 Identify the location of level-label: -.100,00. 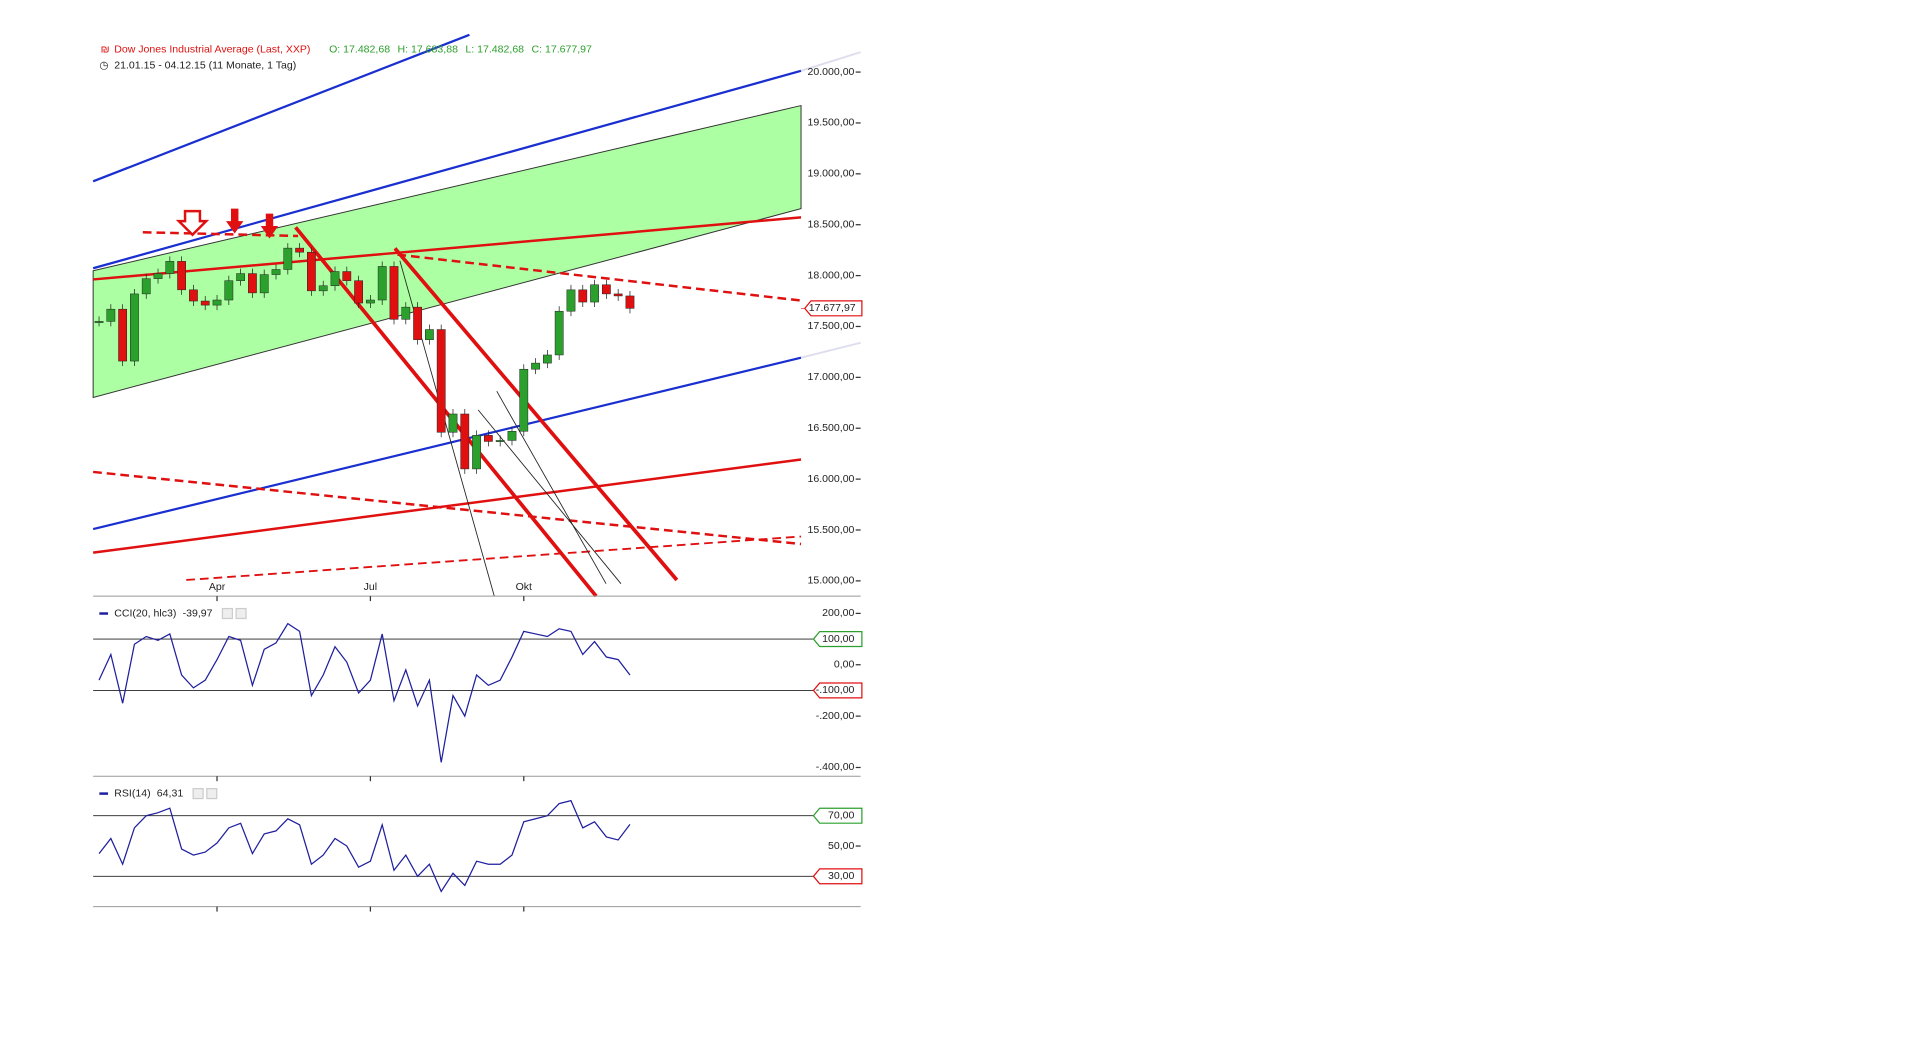
(835, 690).